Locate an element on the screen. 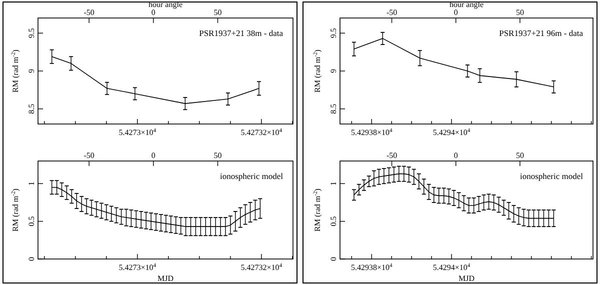  annotation: PSR1937+21 96m - data is located at coordinates (541, 33).